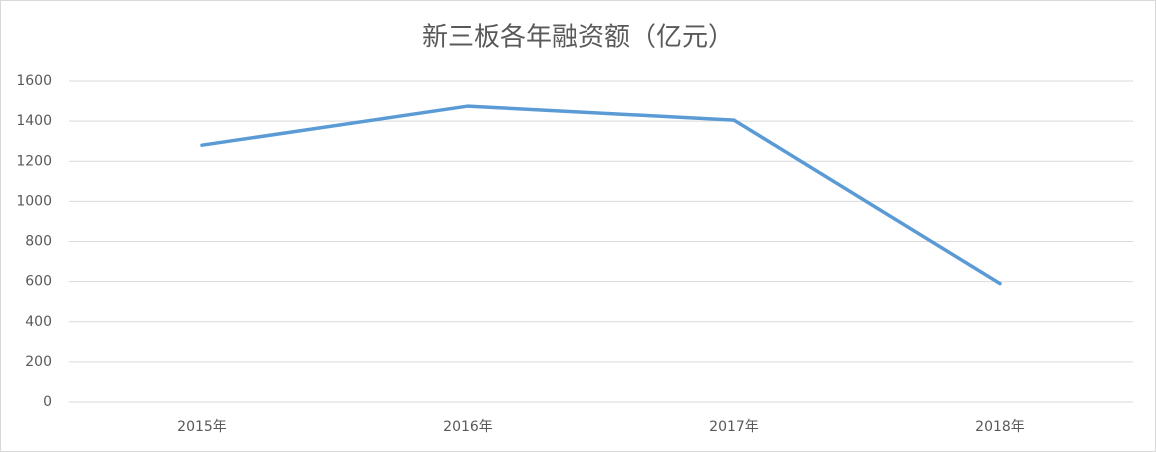 The height and width of the screenshot is (452, 1156). What do you see at coordinates (38, 242) in the screenshot?
I see `y-tick-label: 800` at bounding box center [38, 242].